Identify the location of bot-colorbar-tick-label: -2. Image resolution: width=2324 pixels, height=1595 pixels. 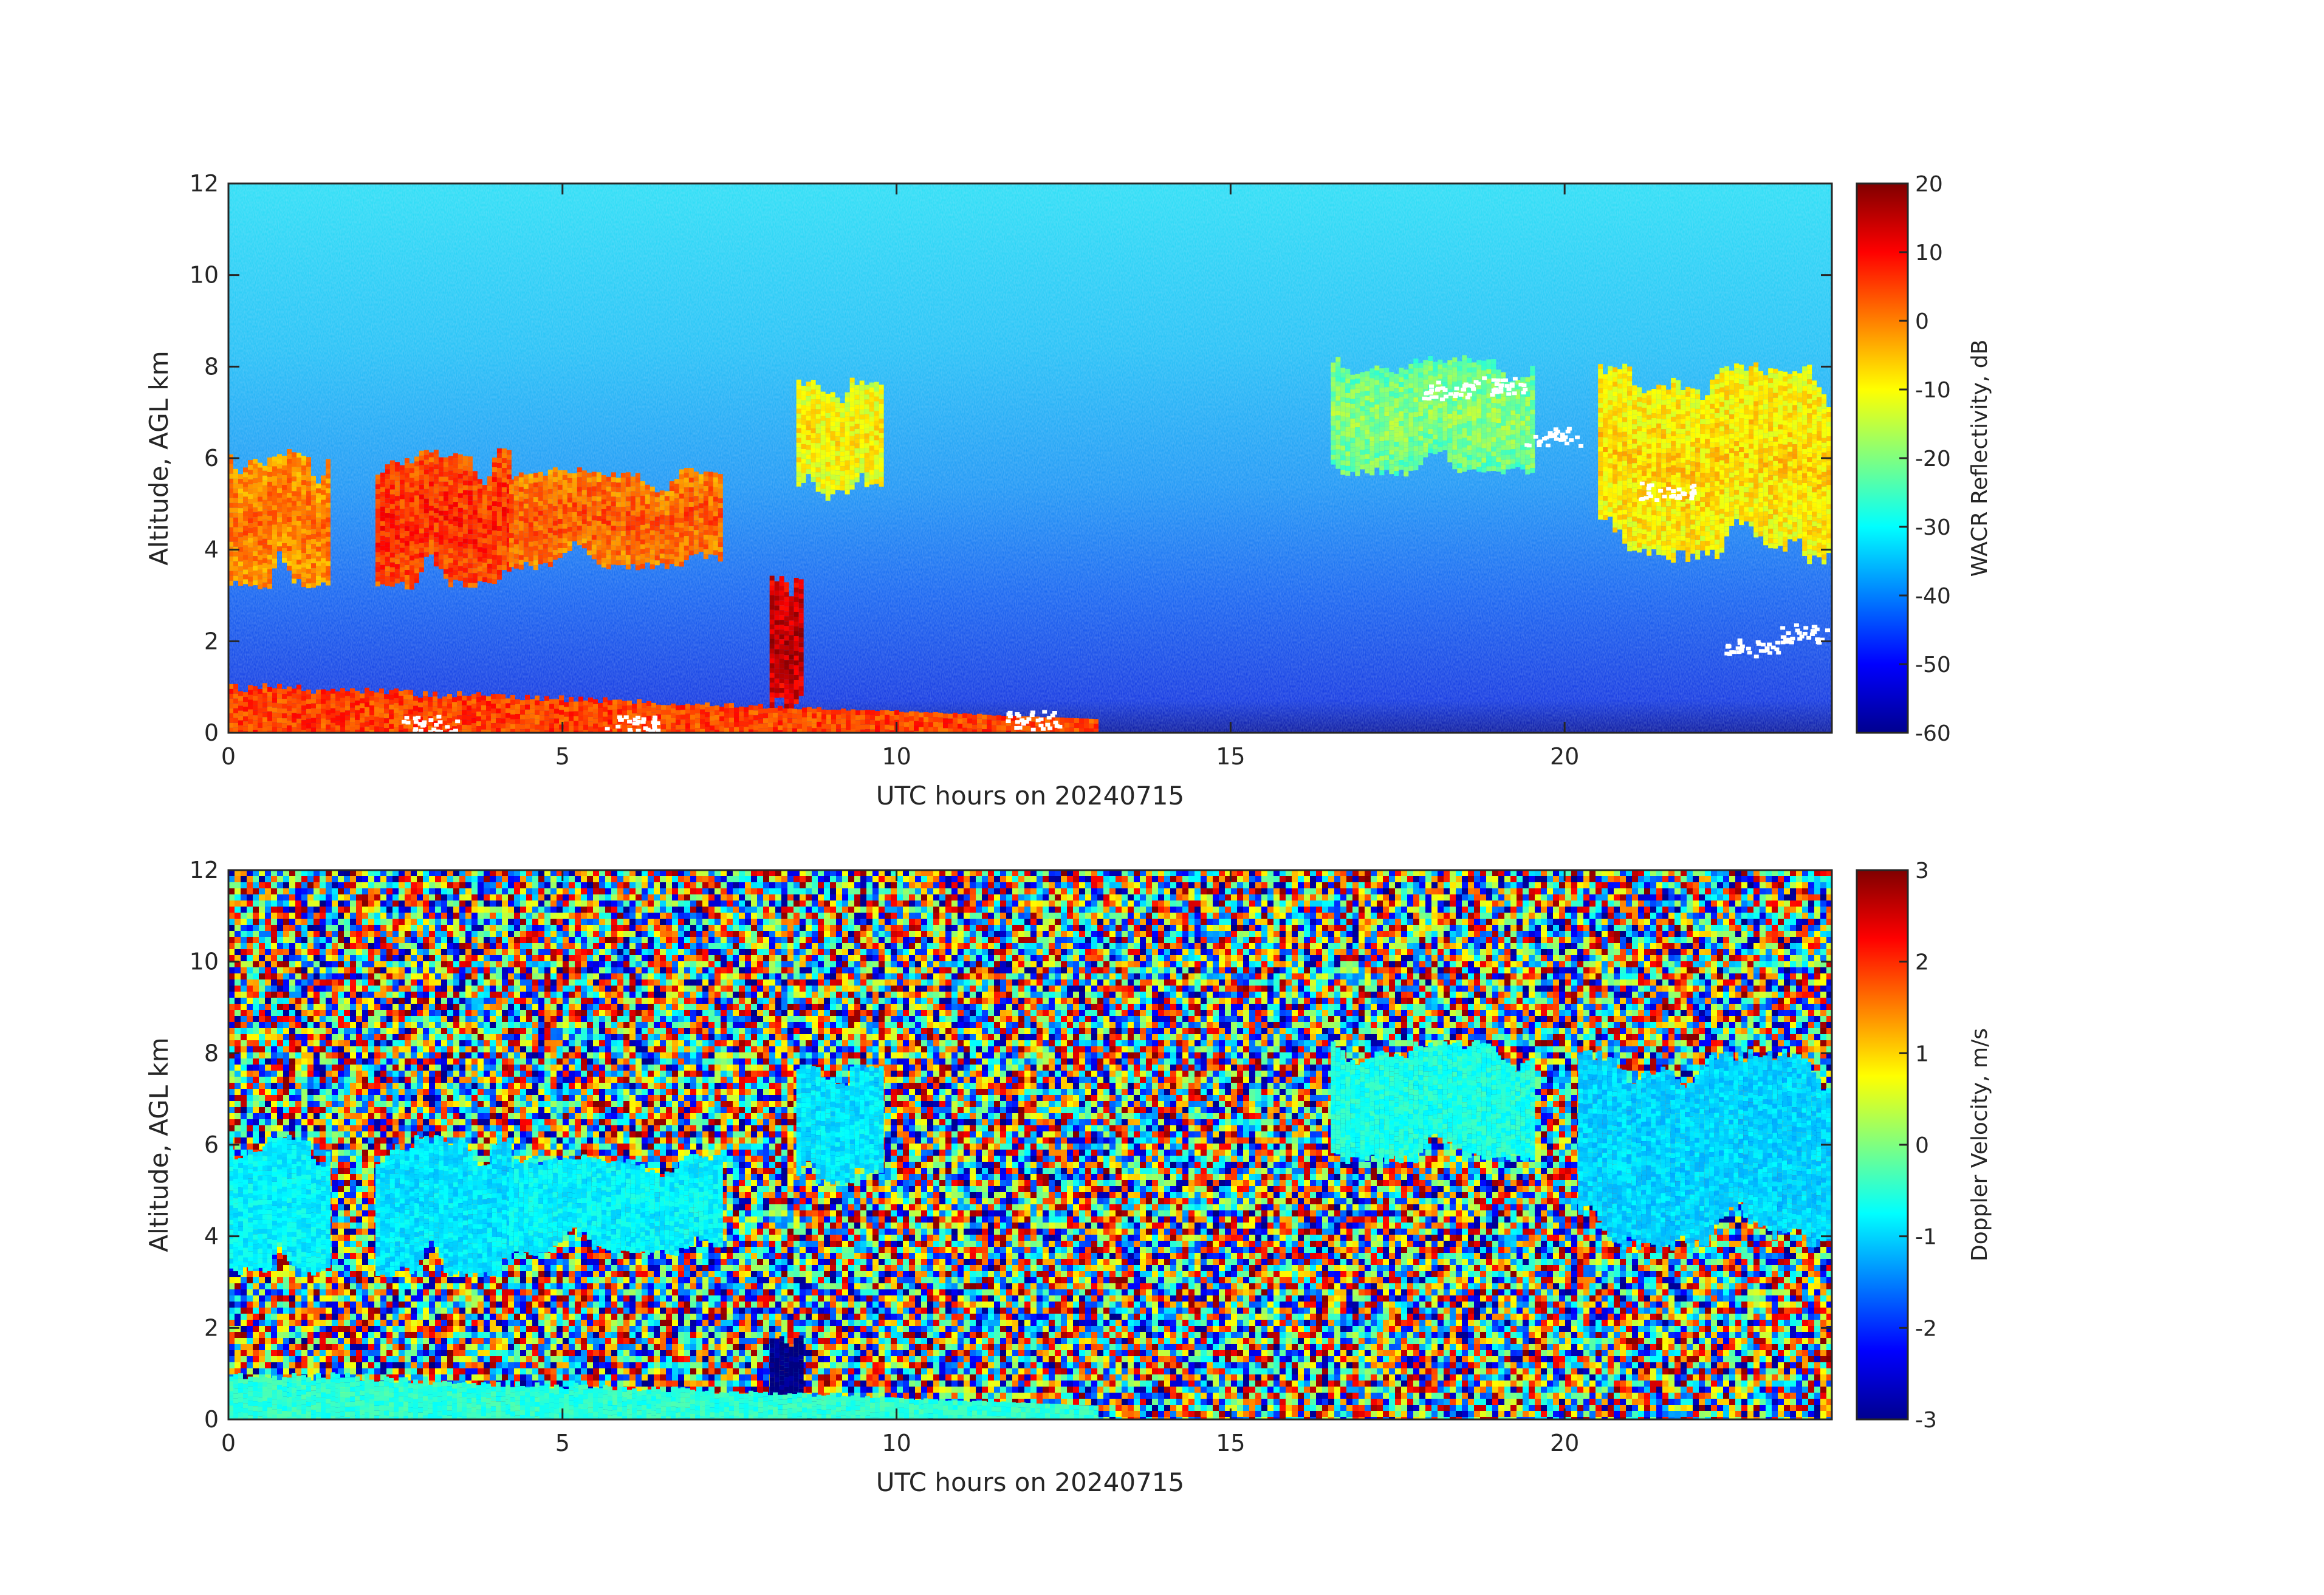
(1926, 1328).